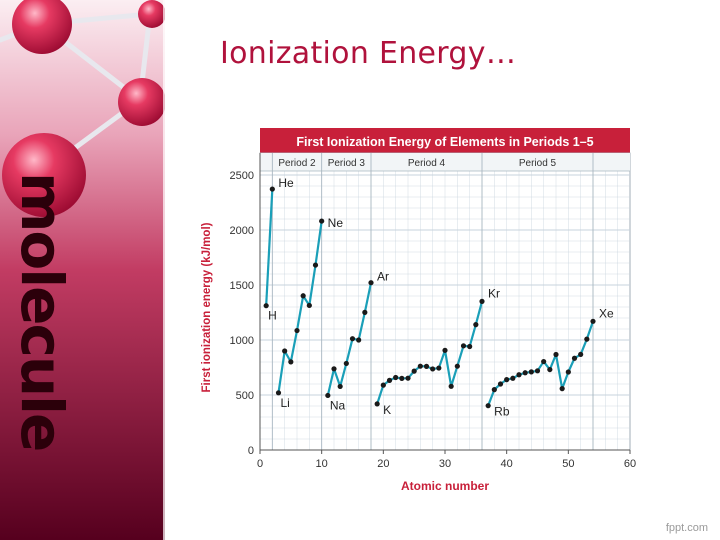 This screenshot has width=720, height=540. What do you see at coordinates (383, 277) in the screenshot?
I see `element-label: Ar` at bounding box center [383, 277].